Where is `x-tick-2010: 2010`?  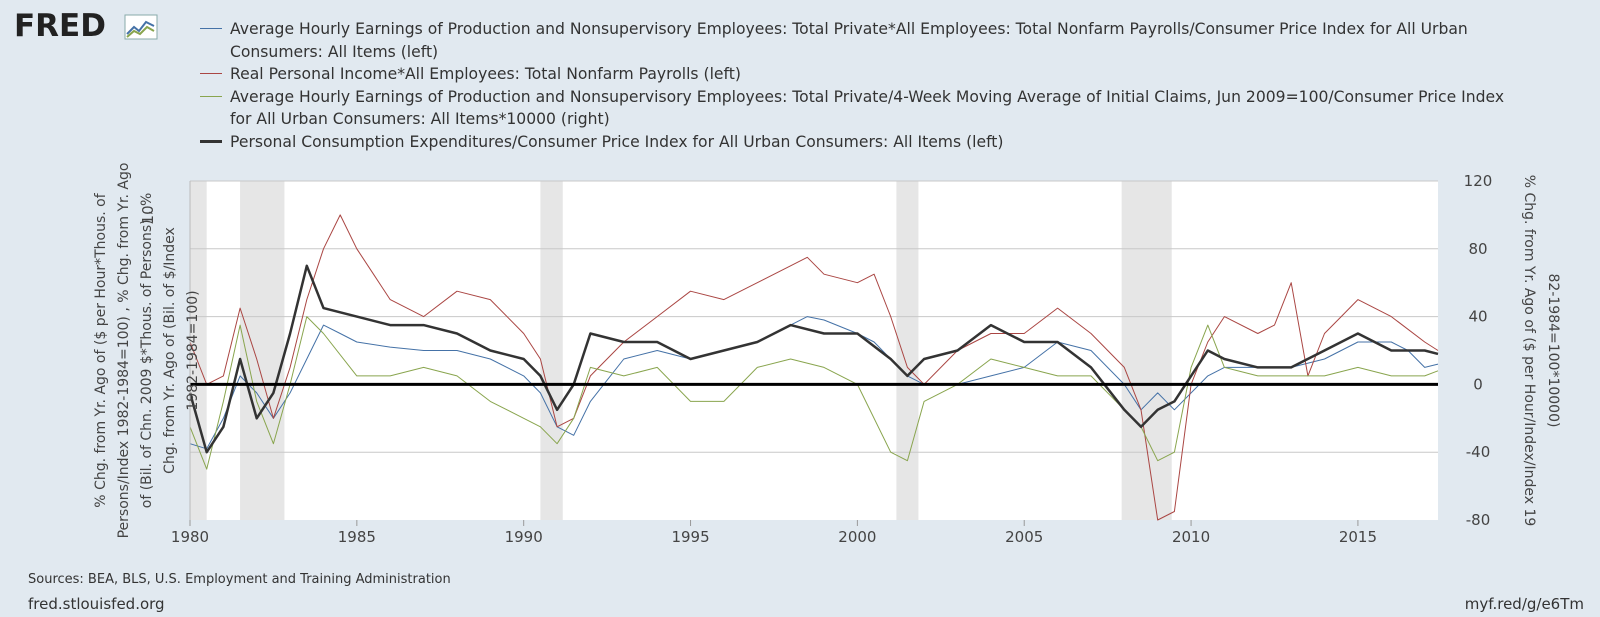 x-tick-2010: 2010 is located at coordinates (1191, 537).